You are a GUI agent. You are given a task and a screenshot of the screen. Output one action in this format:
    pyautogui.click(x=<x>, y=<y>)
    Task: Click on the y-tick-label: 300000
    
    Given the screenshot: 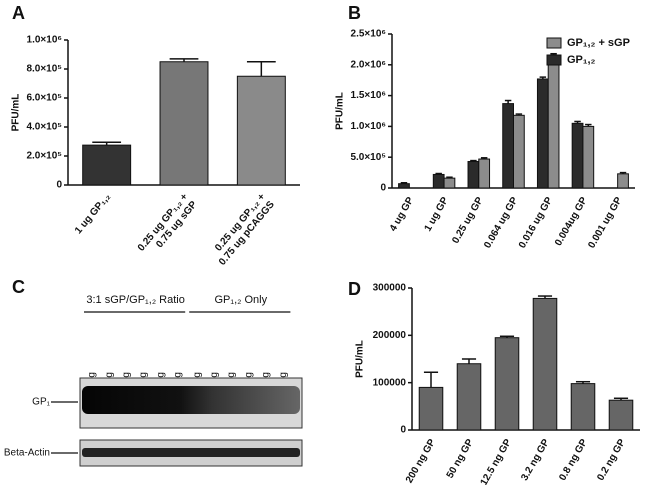 What is the action you would take?
    pyautogui.click(x=390, y=288)
    